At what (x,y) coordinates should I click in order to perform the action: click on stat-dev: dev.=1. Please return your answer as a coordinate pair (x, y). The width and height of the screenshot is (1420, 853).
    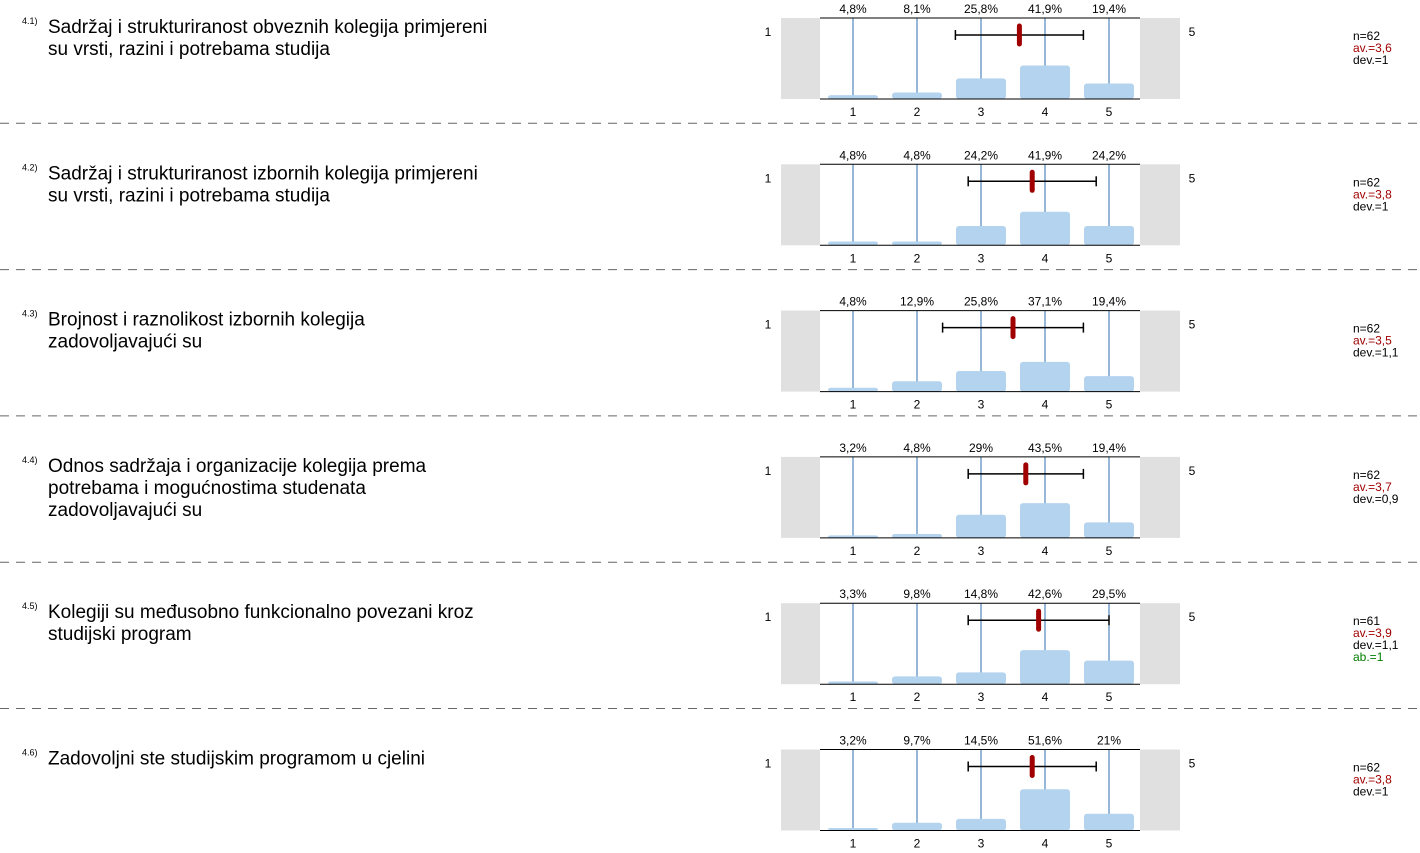
    Looking at the image, I should click on (1371, 792).